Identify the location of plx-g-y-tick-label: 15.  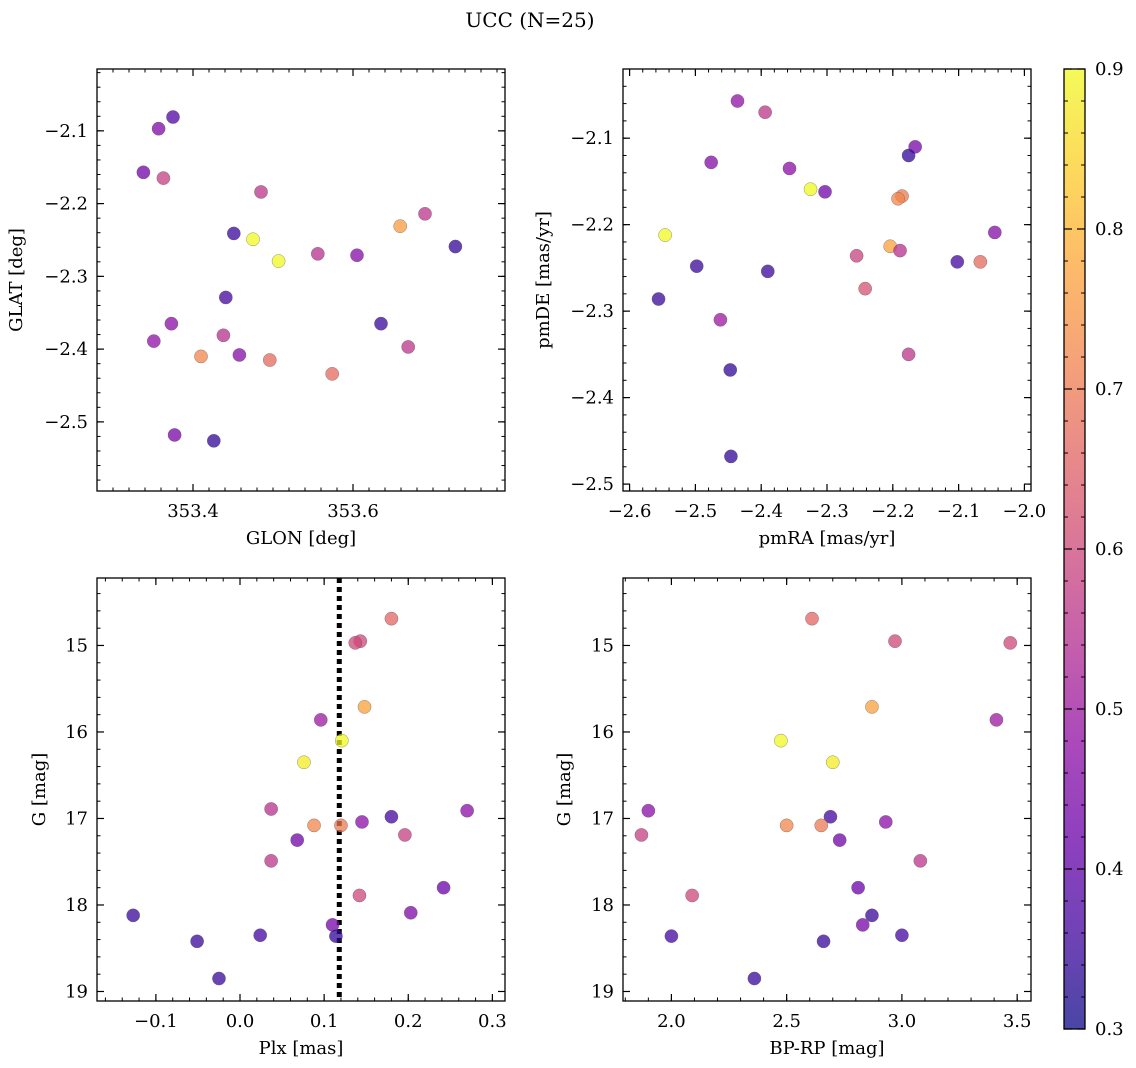
(76, 645).